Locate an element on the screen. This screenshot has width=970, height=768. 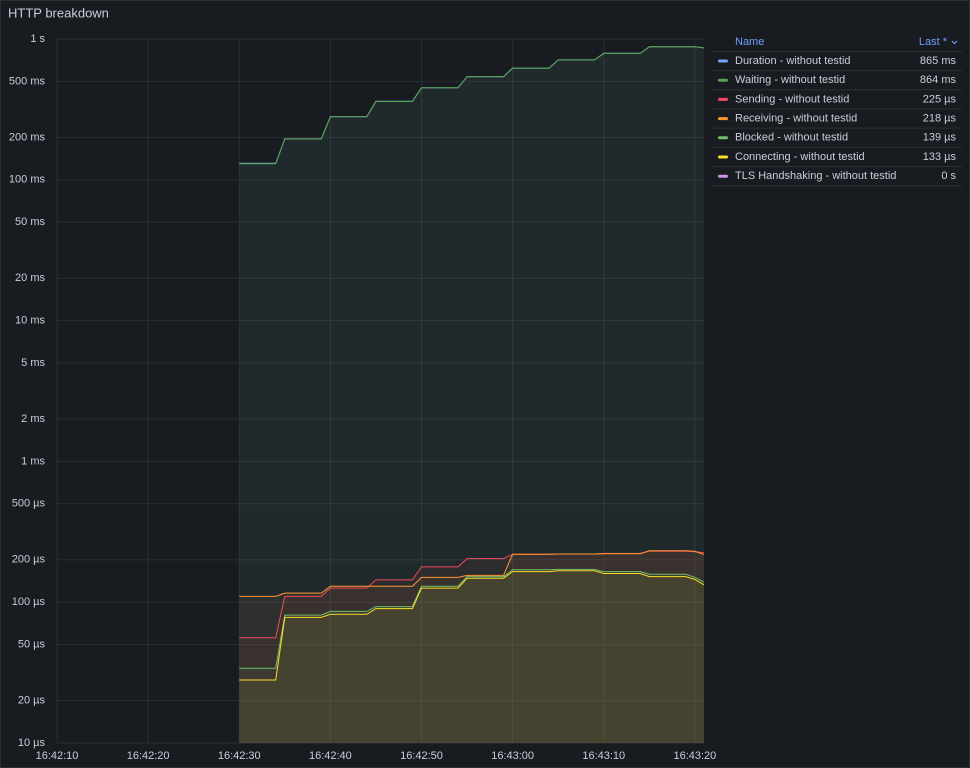
y-tick-label: 100 ms is located at coordinates (27, 180).